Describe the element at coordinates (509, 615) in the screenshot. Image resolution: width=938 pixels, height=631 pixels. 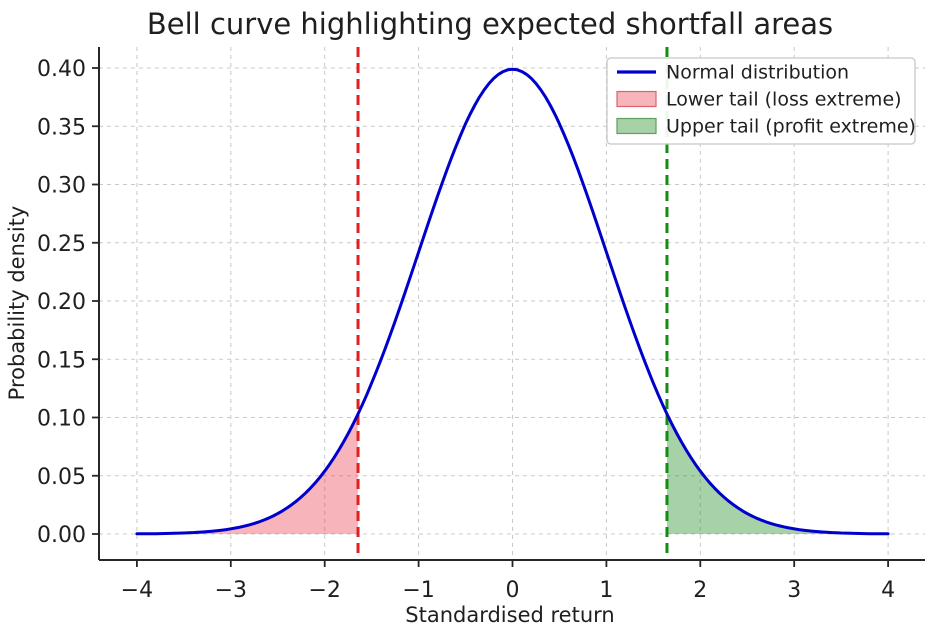
I see `x-axis-label: Standardised return` at that location.